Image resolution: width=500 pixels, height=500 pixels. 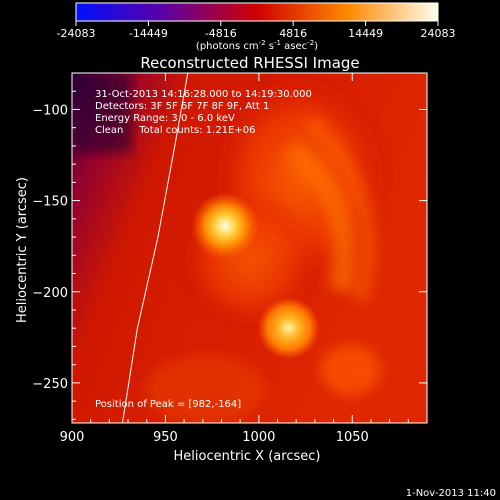 What do you see at coordinates (352, 437) in the screenshot?
I see `x-tick-label-3: 1050` at bounding box center [352, 437].